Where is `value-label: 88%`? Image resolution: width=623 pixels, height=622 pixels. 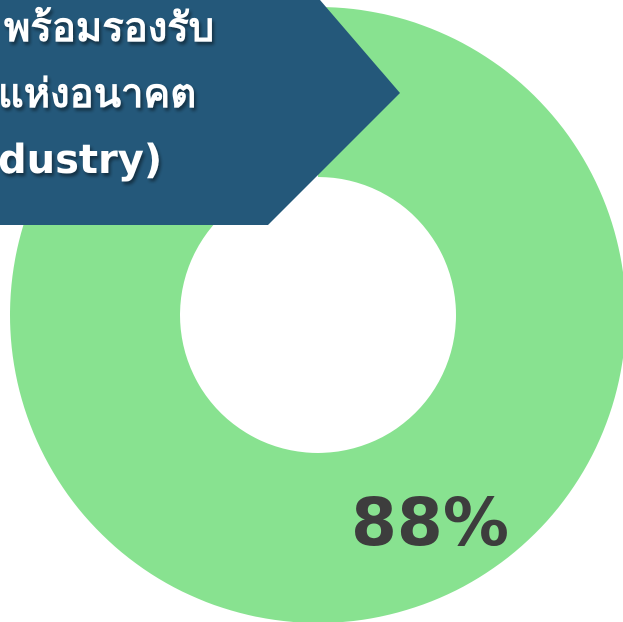
value-label: 88% is located at coordinates (430, 522).